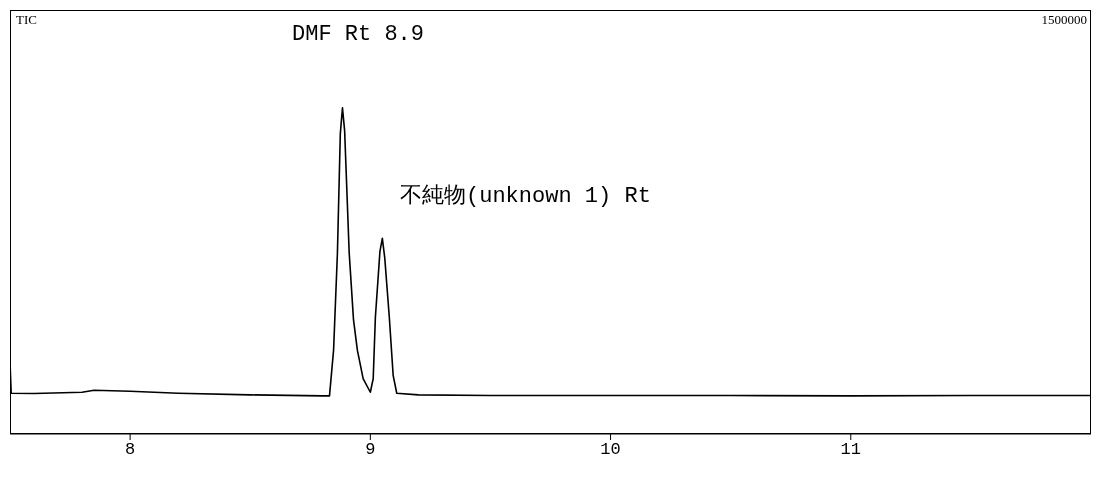 The image size is (1101, 482). Describe the element at coordinates (358, 34) in the screenshot. I see `text: DMF Rt 8.9` at that location.